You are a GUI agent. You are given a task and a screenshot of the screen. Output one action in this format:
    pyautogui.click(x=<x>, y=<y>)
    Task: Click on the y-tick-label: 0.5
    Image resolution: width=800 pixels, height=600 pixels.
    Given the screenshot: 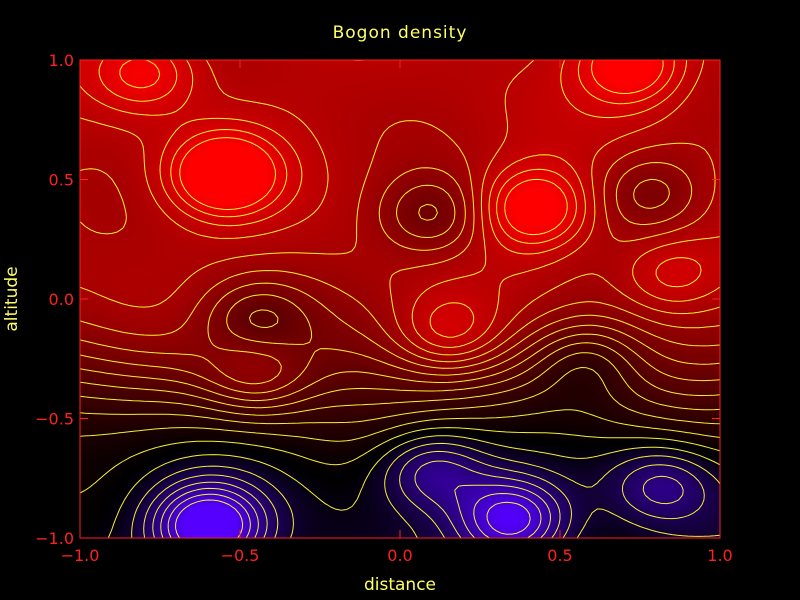 What is the action you would take?
    pyautogui.click(x=61, y=180)
    